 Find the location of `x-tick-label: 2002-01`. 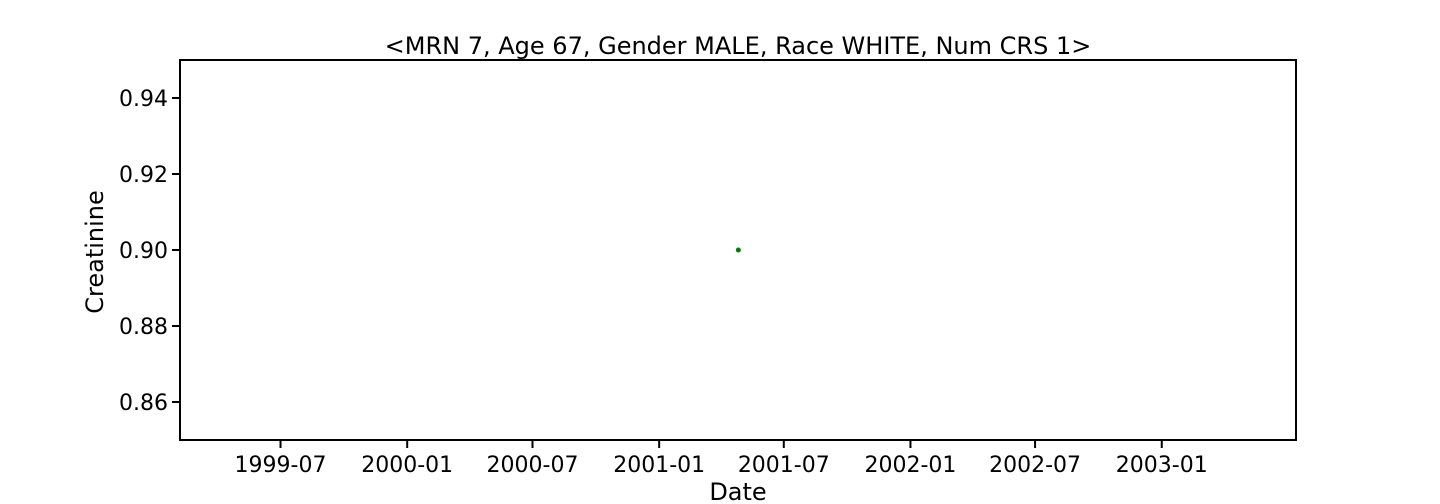

x-tick-label: 2002-01 is located at coordinates (910, 465).